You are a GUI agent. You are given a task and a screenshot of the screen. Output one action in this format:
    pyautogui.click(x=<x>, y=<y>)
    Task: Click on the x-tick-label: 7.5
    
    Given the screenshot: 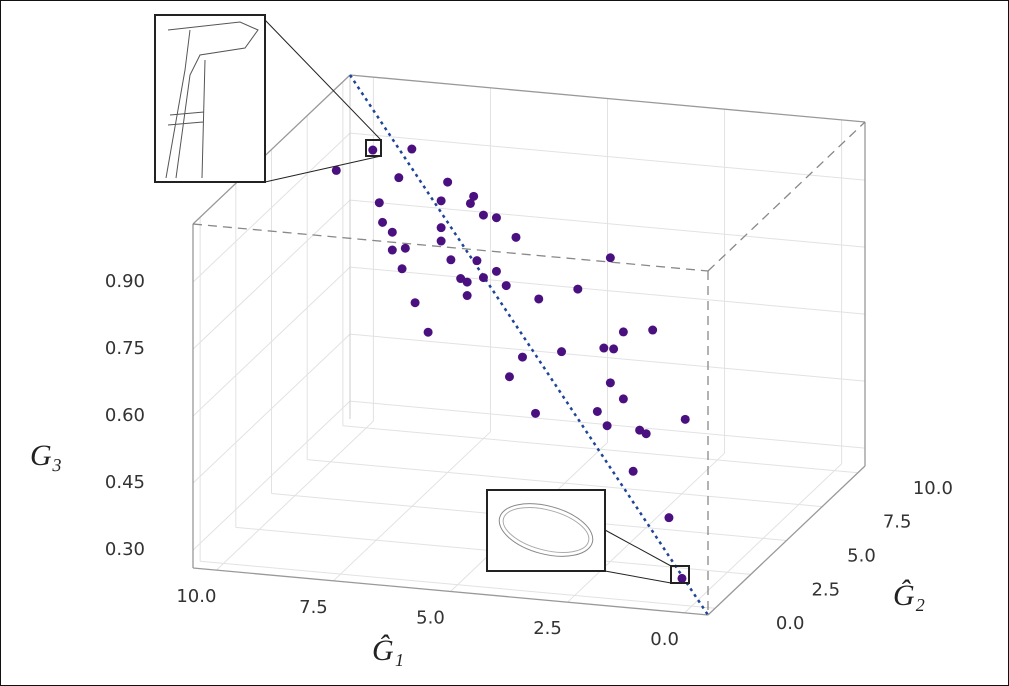 What is the action you would take?
    pyautogui.click(x=313, y=607)
    